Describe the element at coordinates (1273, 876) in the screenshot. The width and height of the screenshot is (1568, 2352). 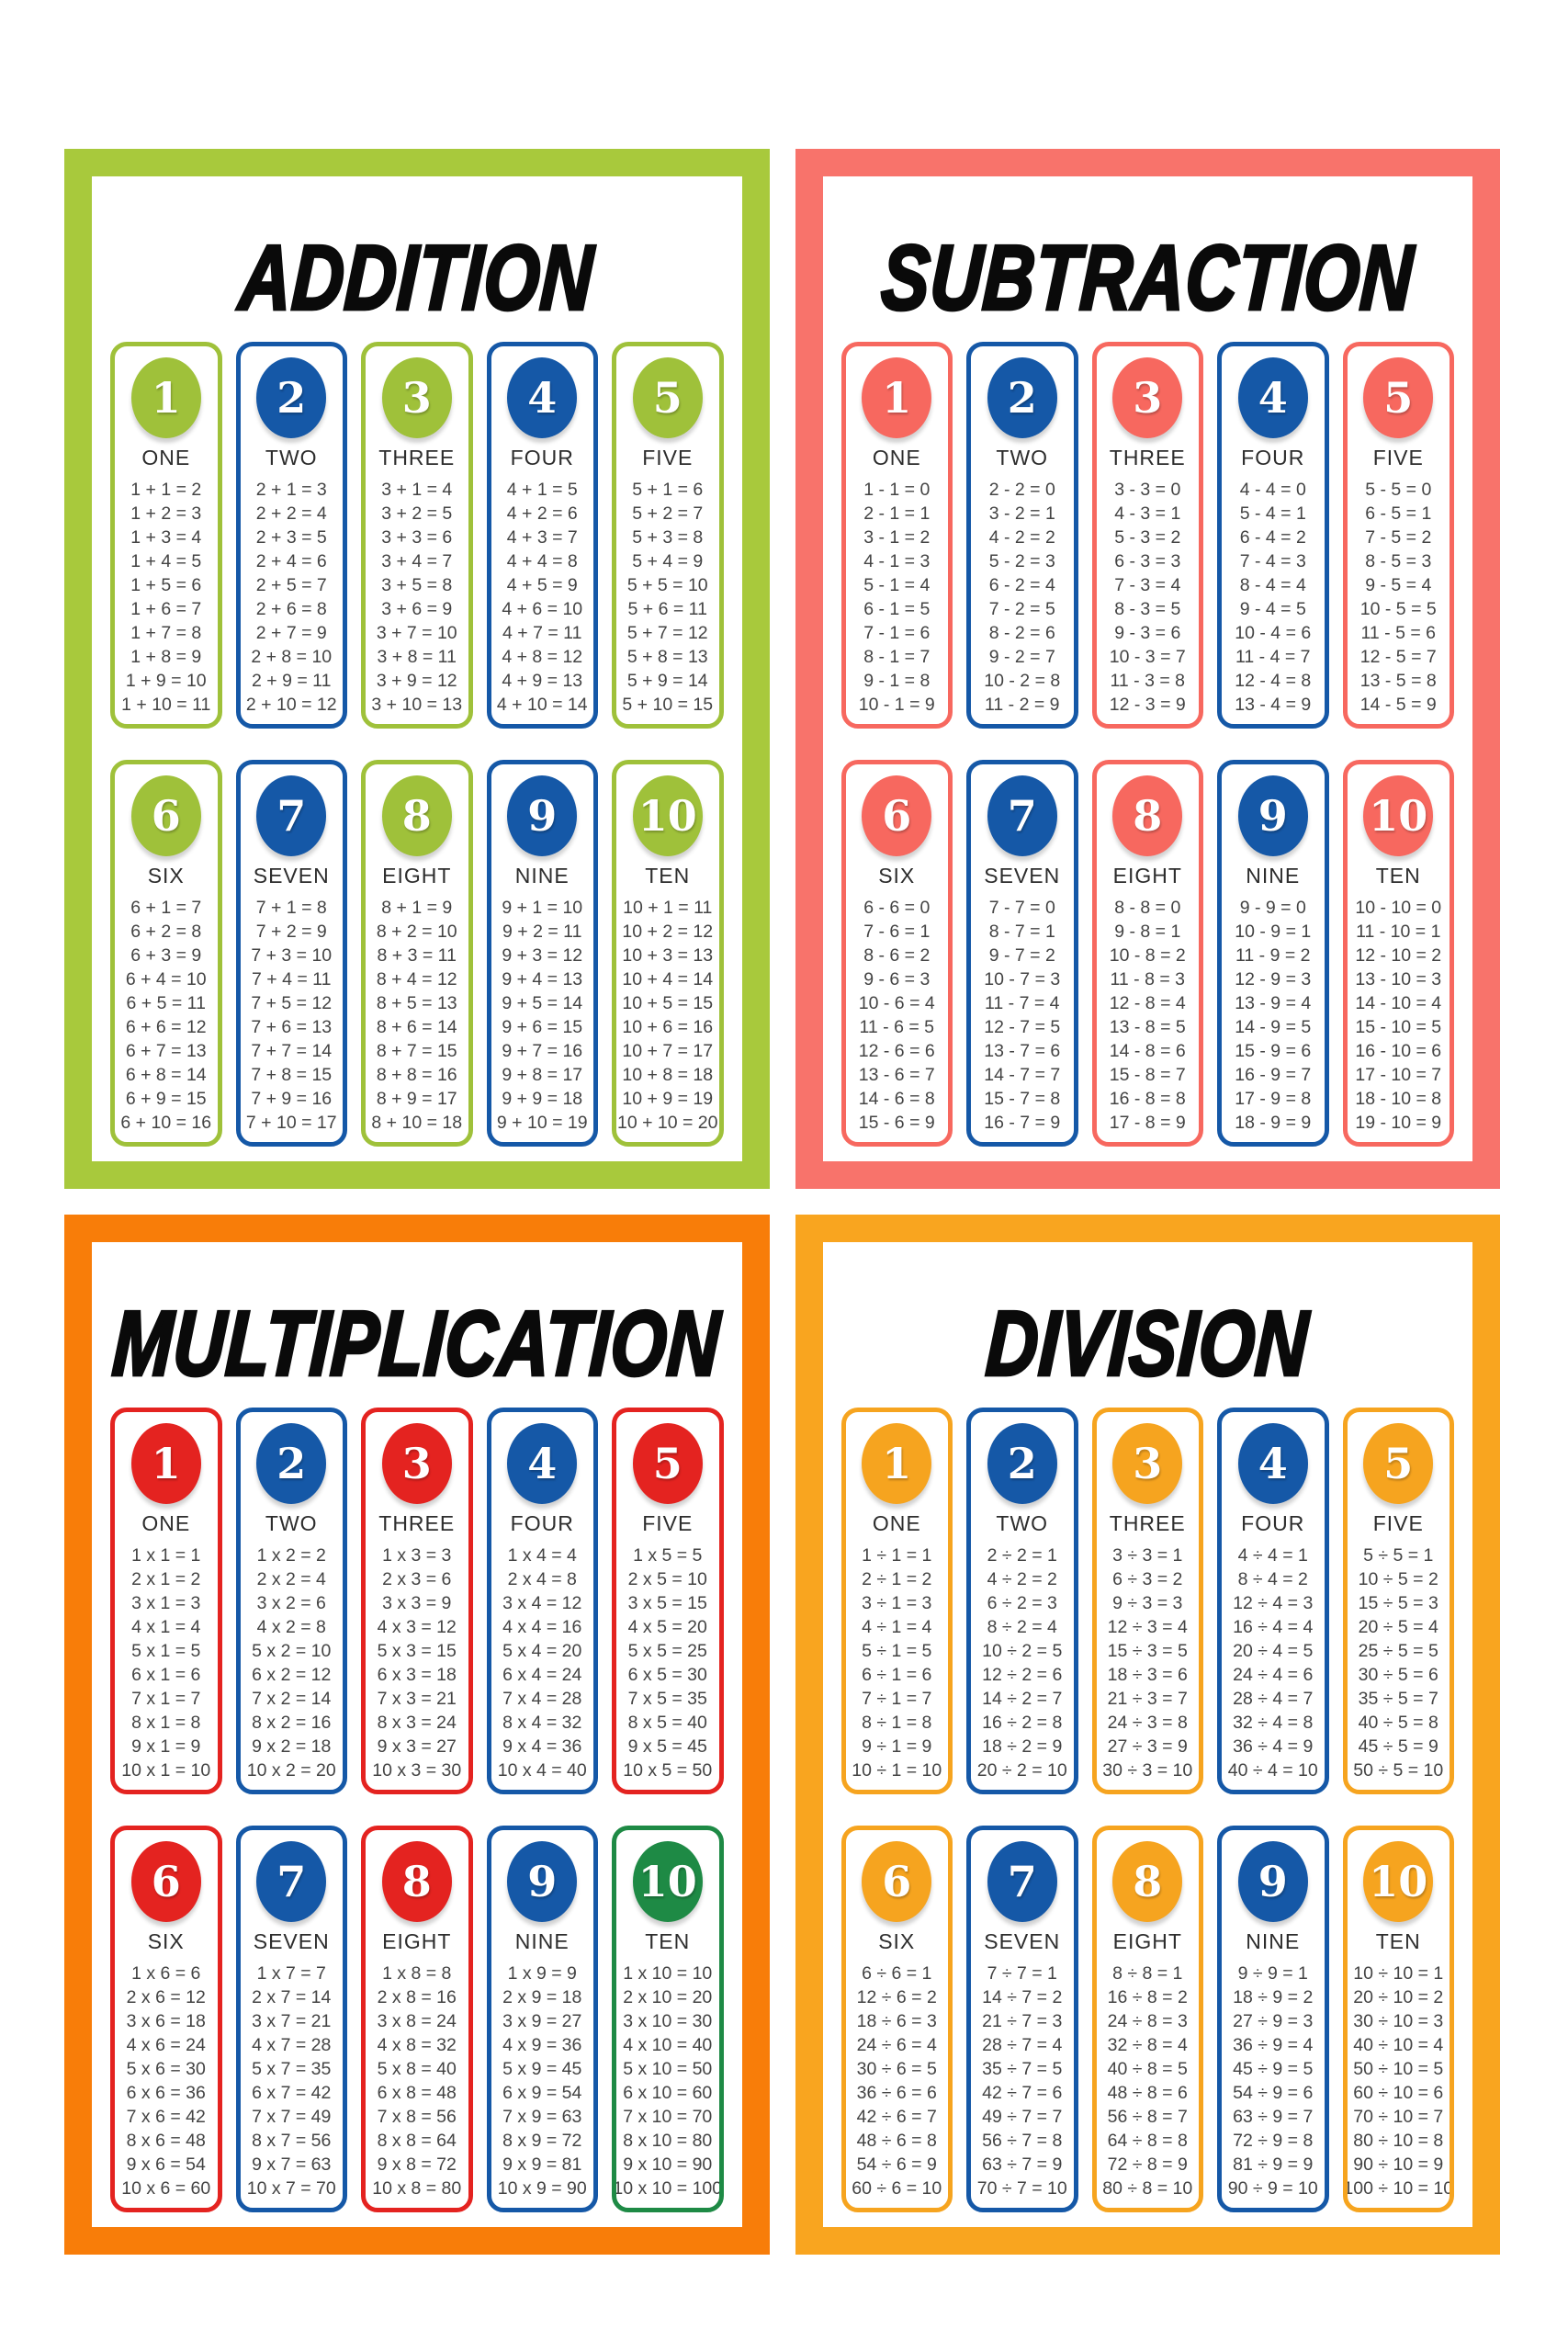
I see `card-number-word: NINE` at that location.